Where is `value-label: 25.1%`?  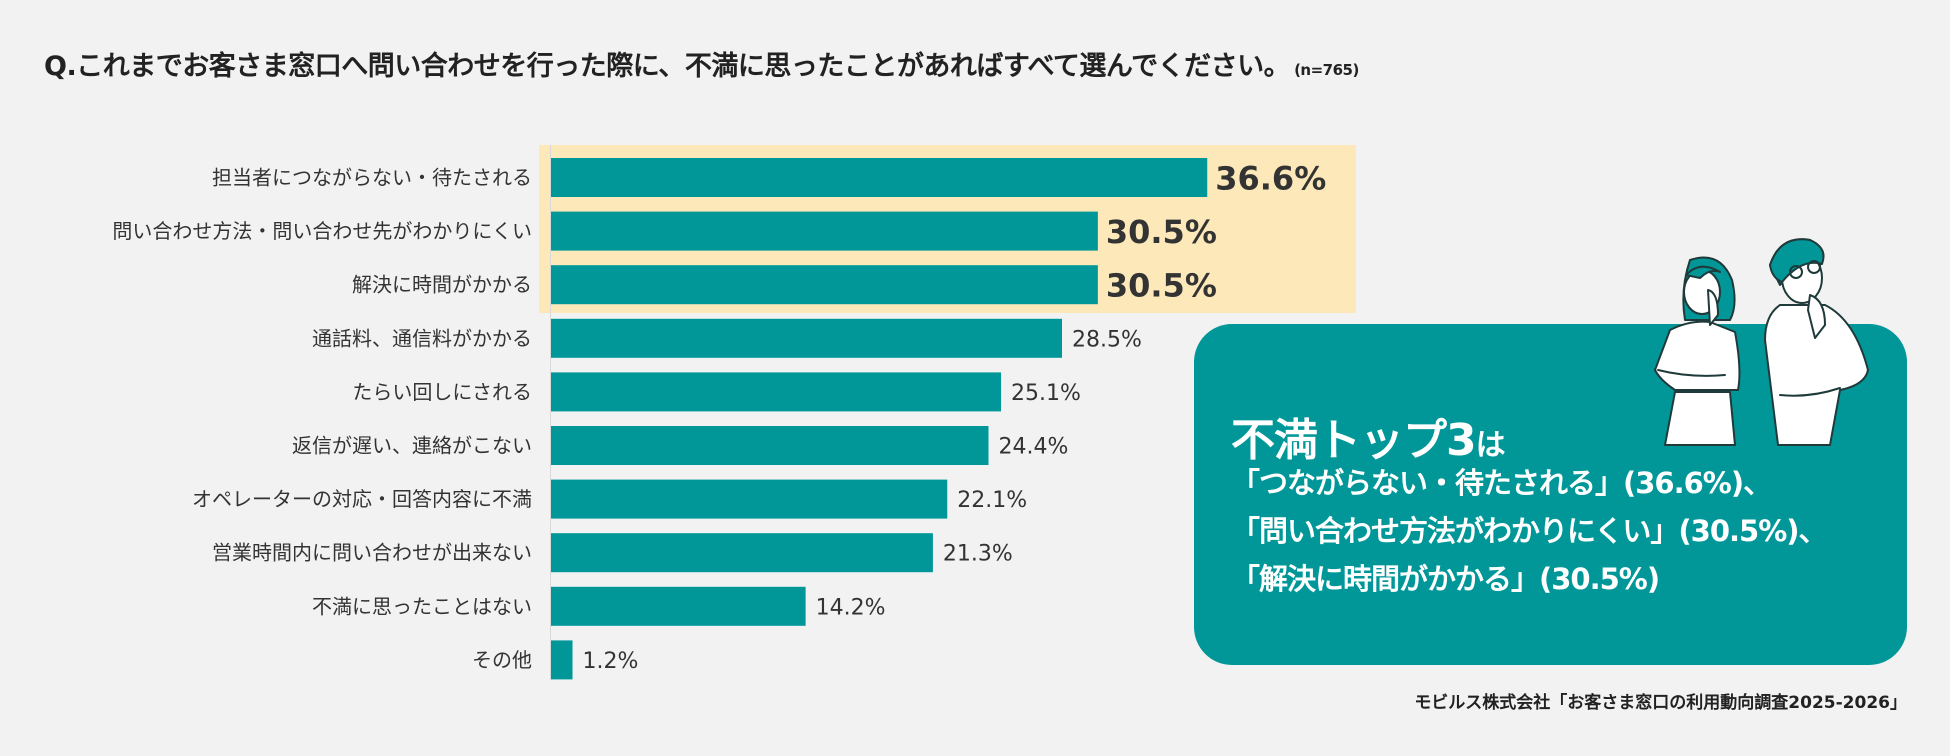
value-label: 25.1% is located at coordinates (1046, 393).